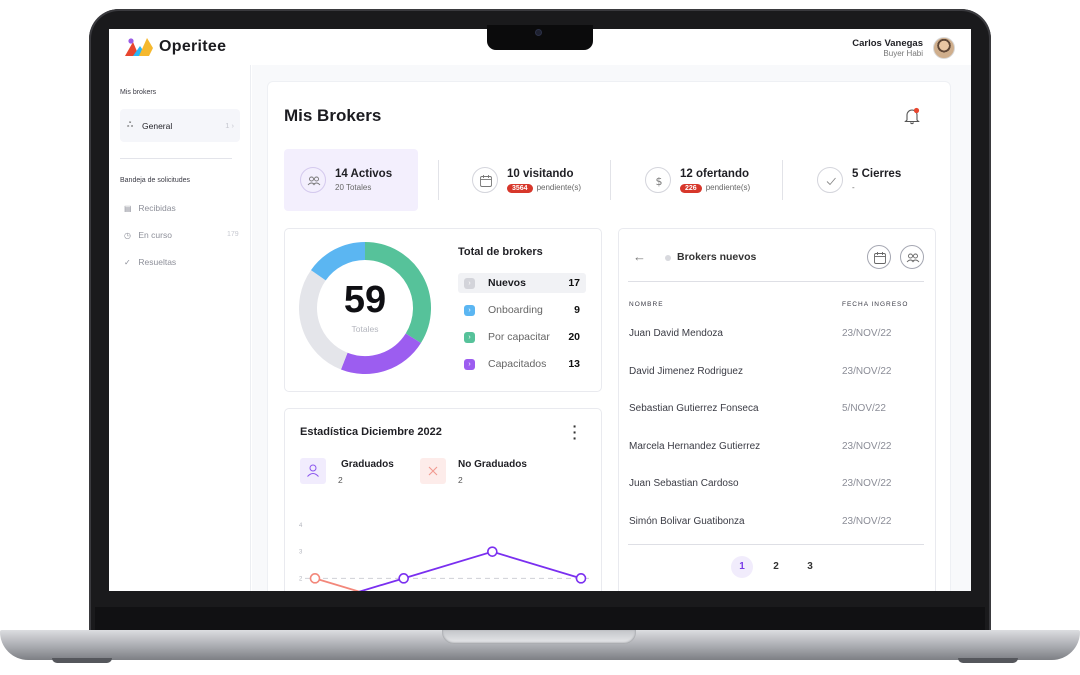 This screenshot has height=675, width=1080. I want to click on stat-subtitle: 226 pendiente(s), so click(715, 188).